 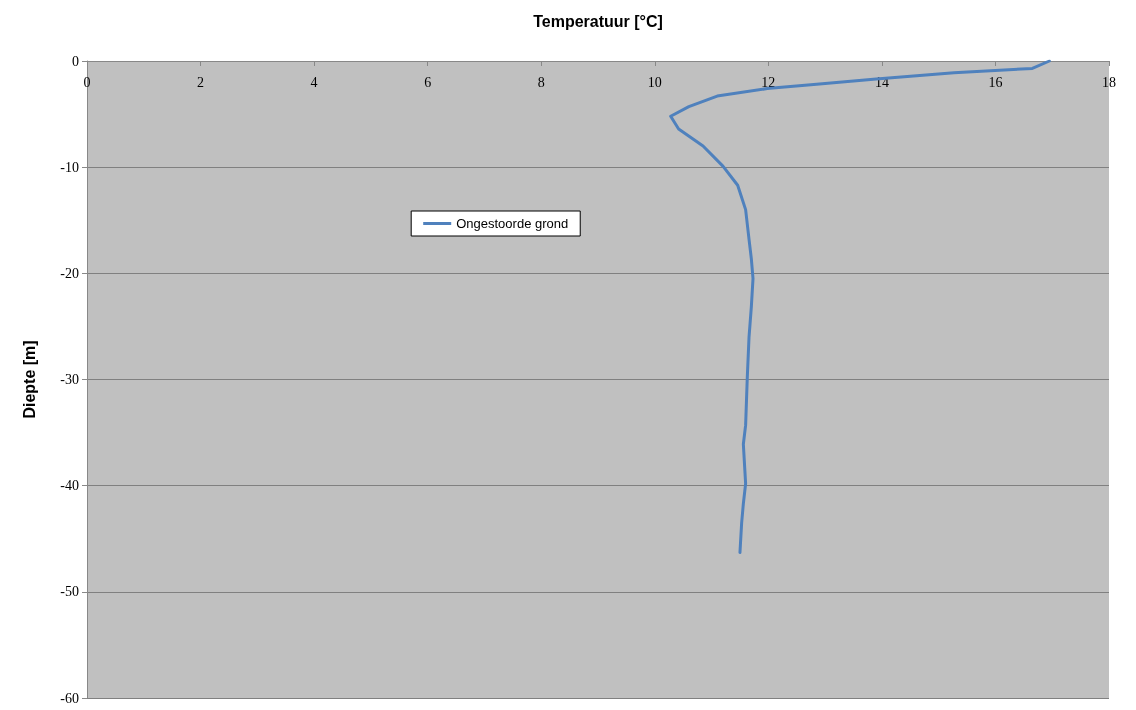 What do you see at coordinates (69, 698) in the screenshot?
I see `y-tick-label: -60` at bounding box center [69, 698].